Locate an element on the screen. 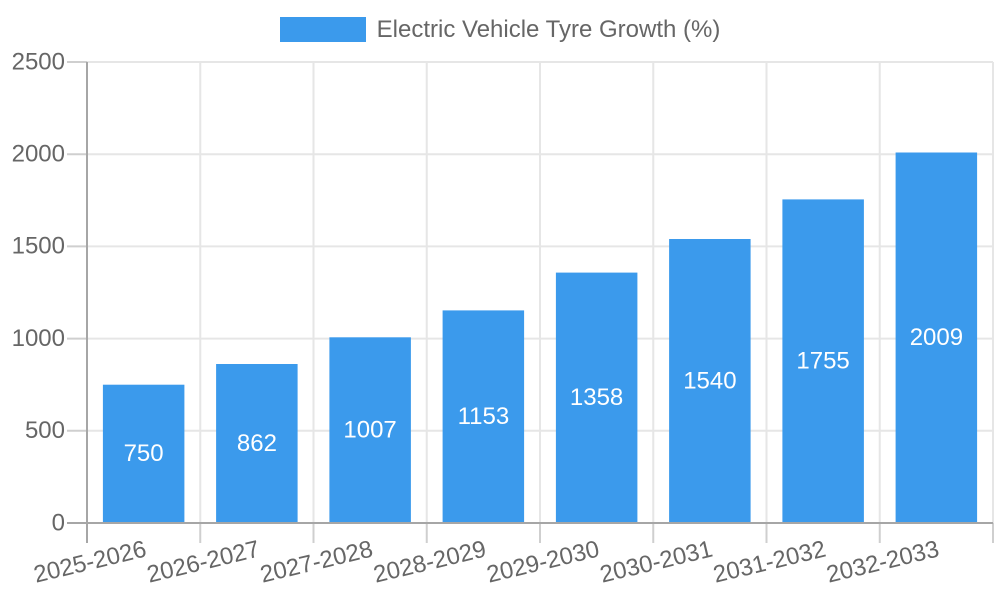 The image size is (1000, 600). y-tick-label: 2000 is located at coordinates (38, 154).